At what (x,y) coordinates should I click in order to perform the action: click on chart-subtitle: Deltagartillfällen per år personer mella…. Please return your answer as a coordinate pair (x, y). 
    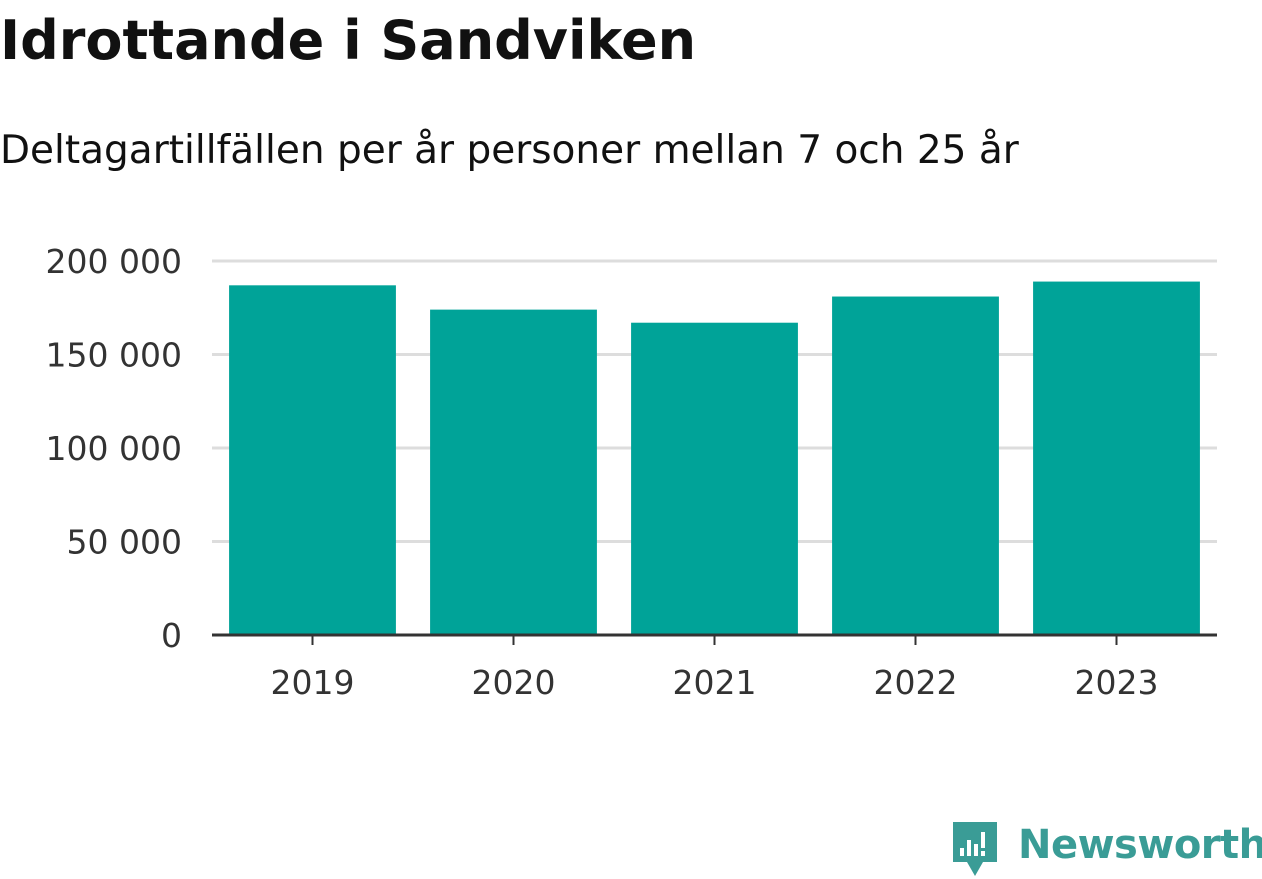
    Looking at the image, I should click on (509, 150).